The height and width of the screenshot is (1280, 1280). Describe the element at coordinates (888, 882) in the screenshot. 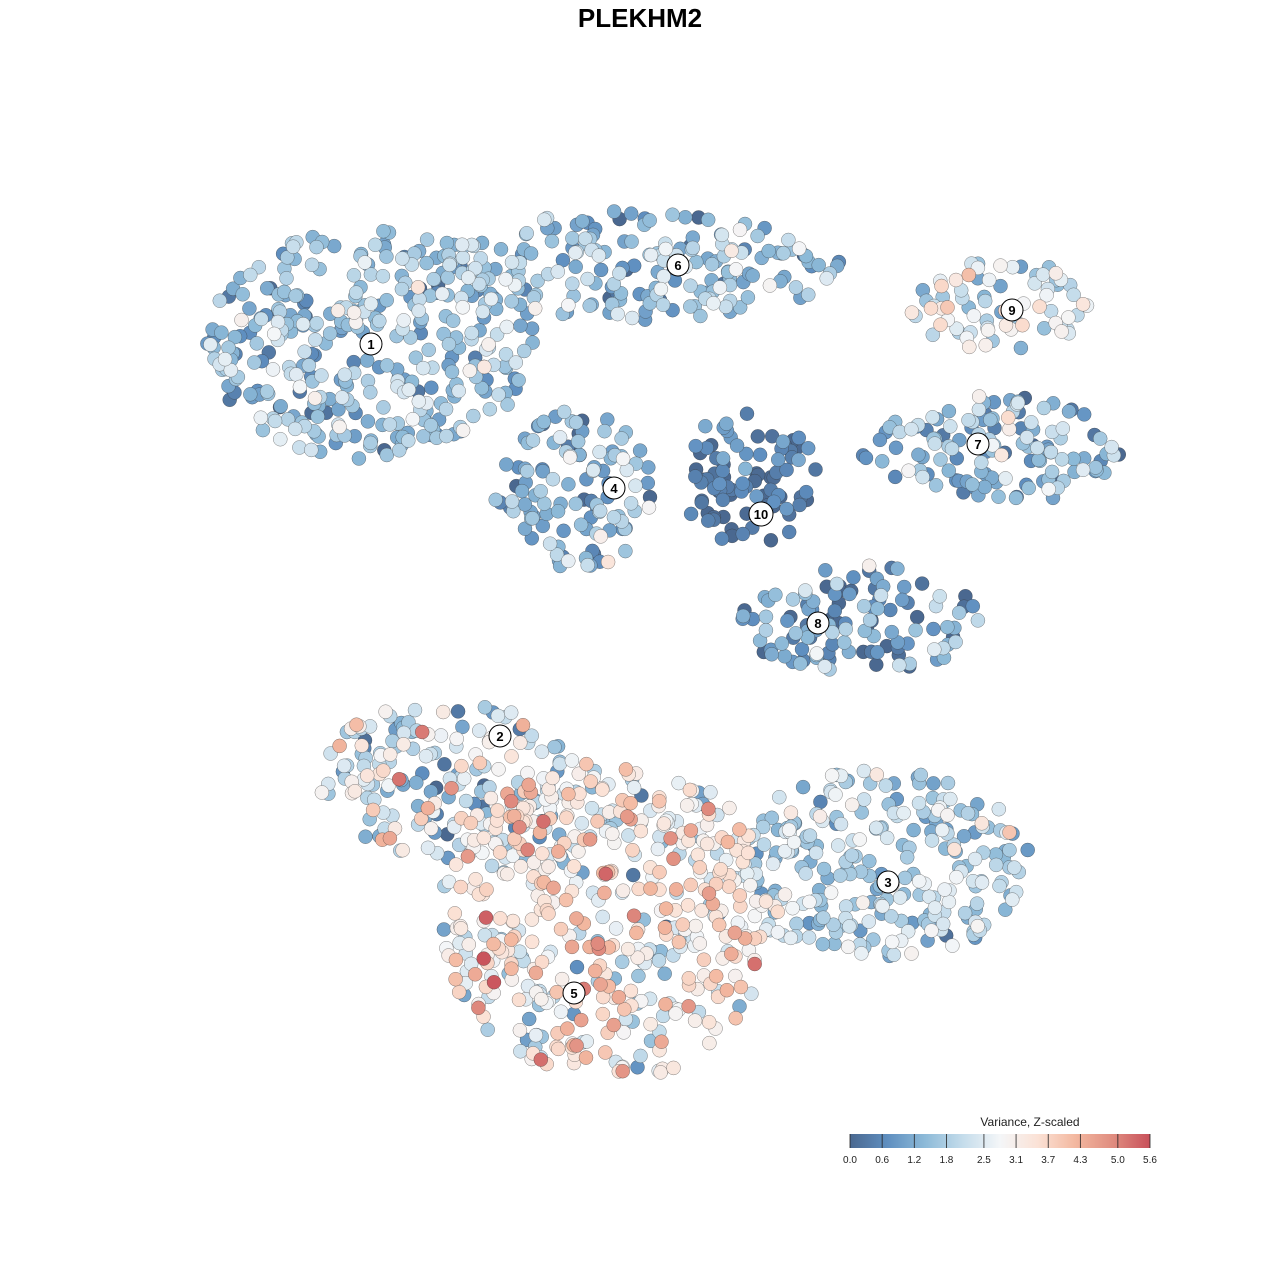

I see `cluster-label-3: 3` at that location.